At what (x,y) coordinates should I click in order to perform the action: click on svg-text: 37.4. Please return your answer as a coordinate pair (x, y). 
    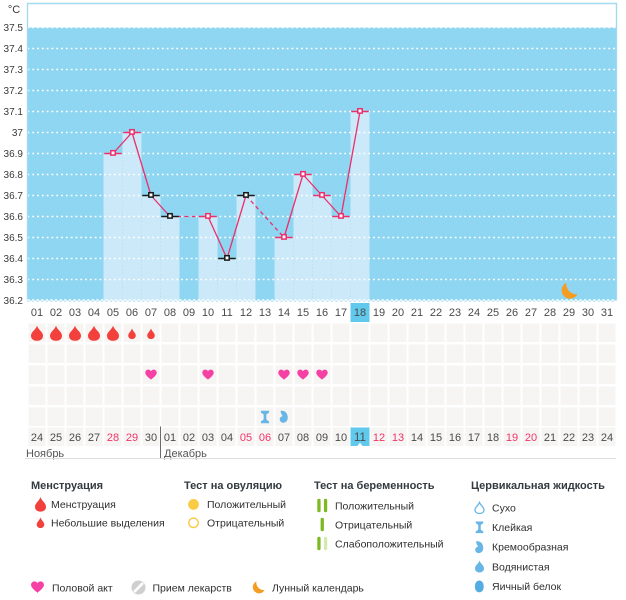
    Looking at the image, I should click on (14, 49).